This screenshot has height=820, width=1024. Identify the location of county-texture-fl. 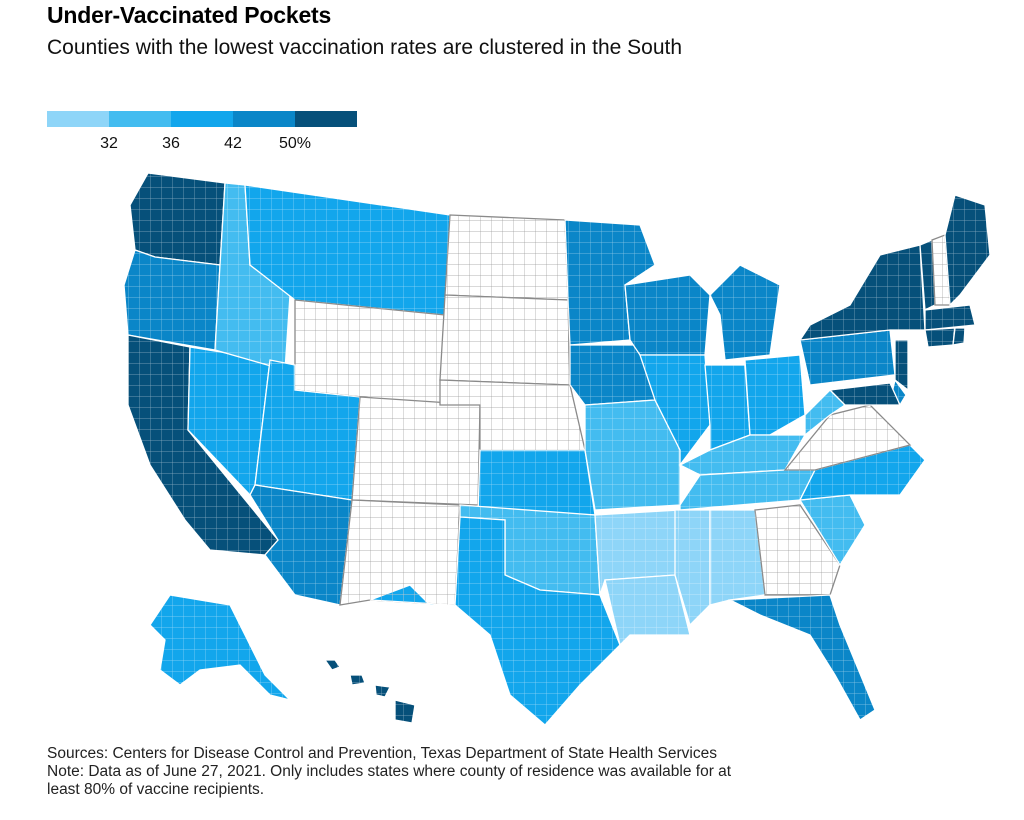
(802, 657).